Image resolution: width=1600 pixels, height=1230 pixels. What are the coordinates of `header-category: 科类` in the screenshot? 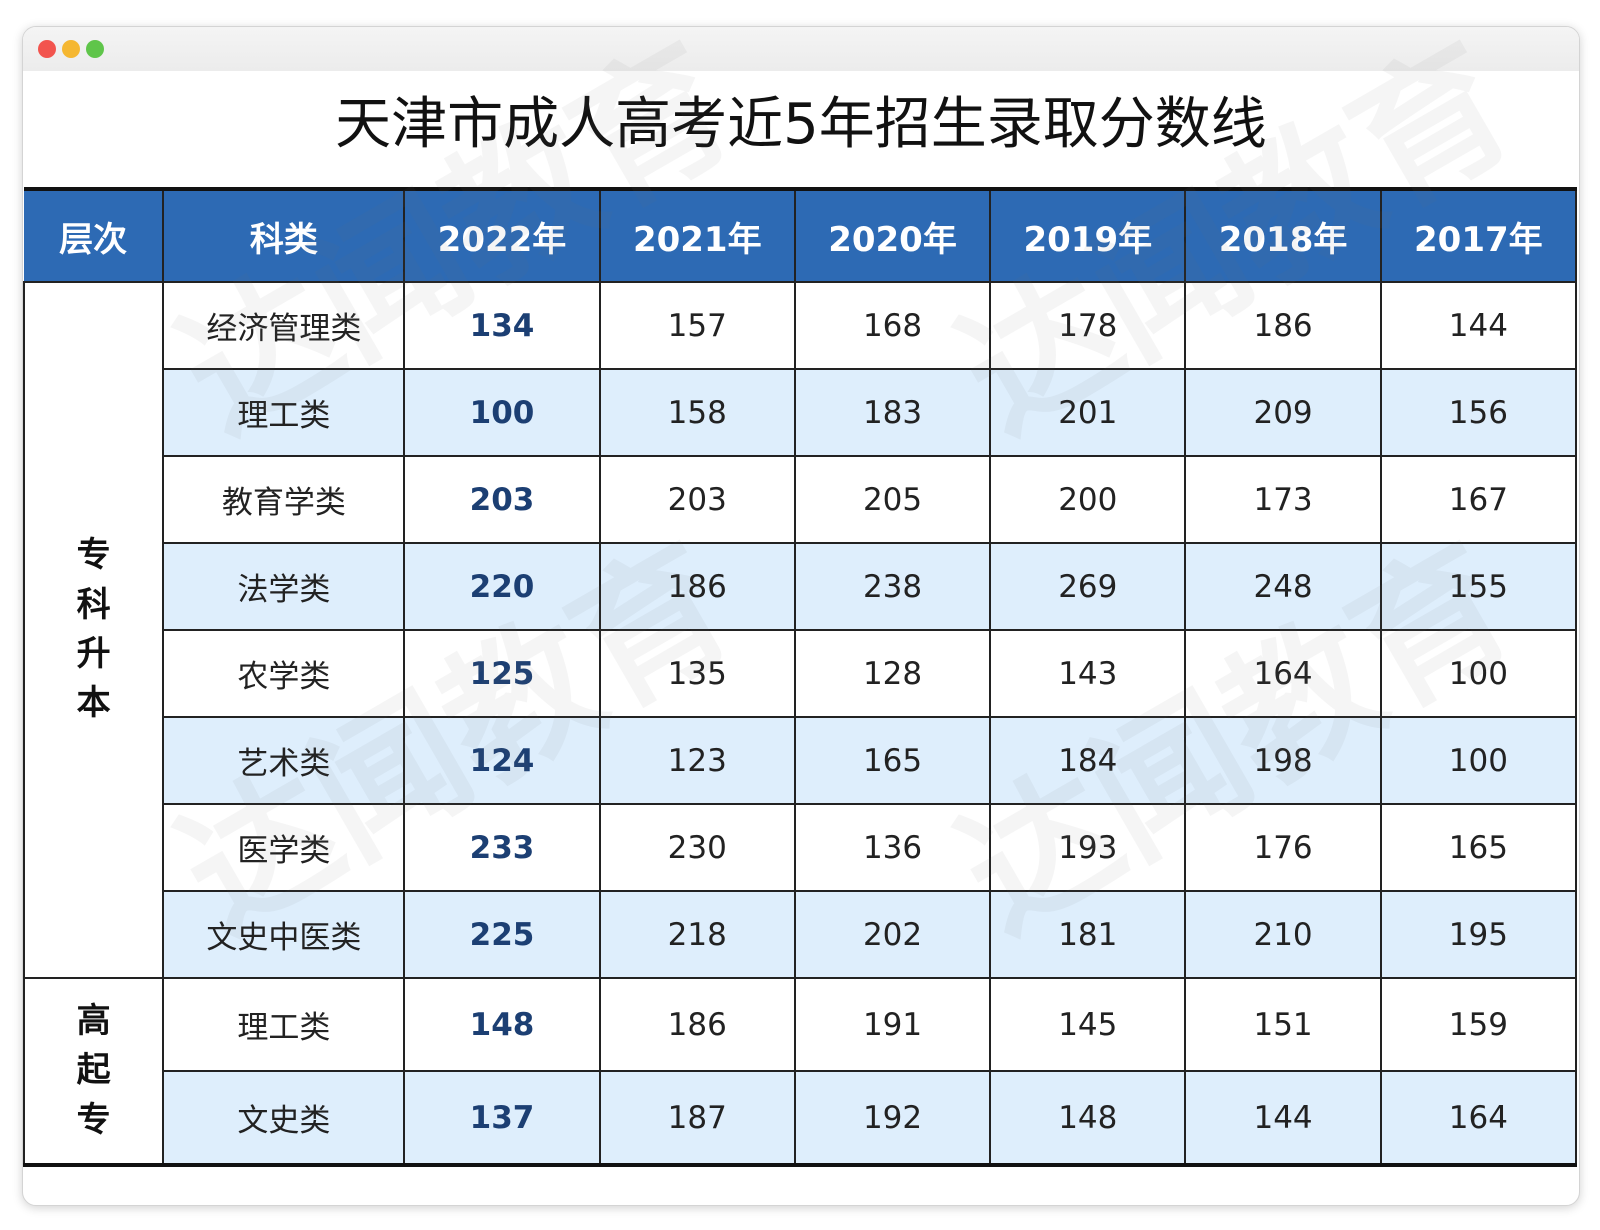 It's located at (284, 235).